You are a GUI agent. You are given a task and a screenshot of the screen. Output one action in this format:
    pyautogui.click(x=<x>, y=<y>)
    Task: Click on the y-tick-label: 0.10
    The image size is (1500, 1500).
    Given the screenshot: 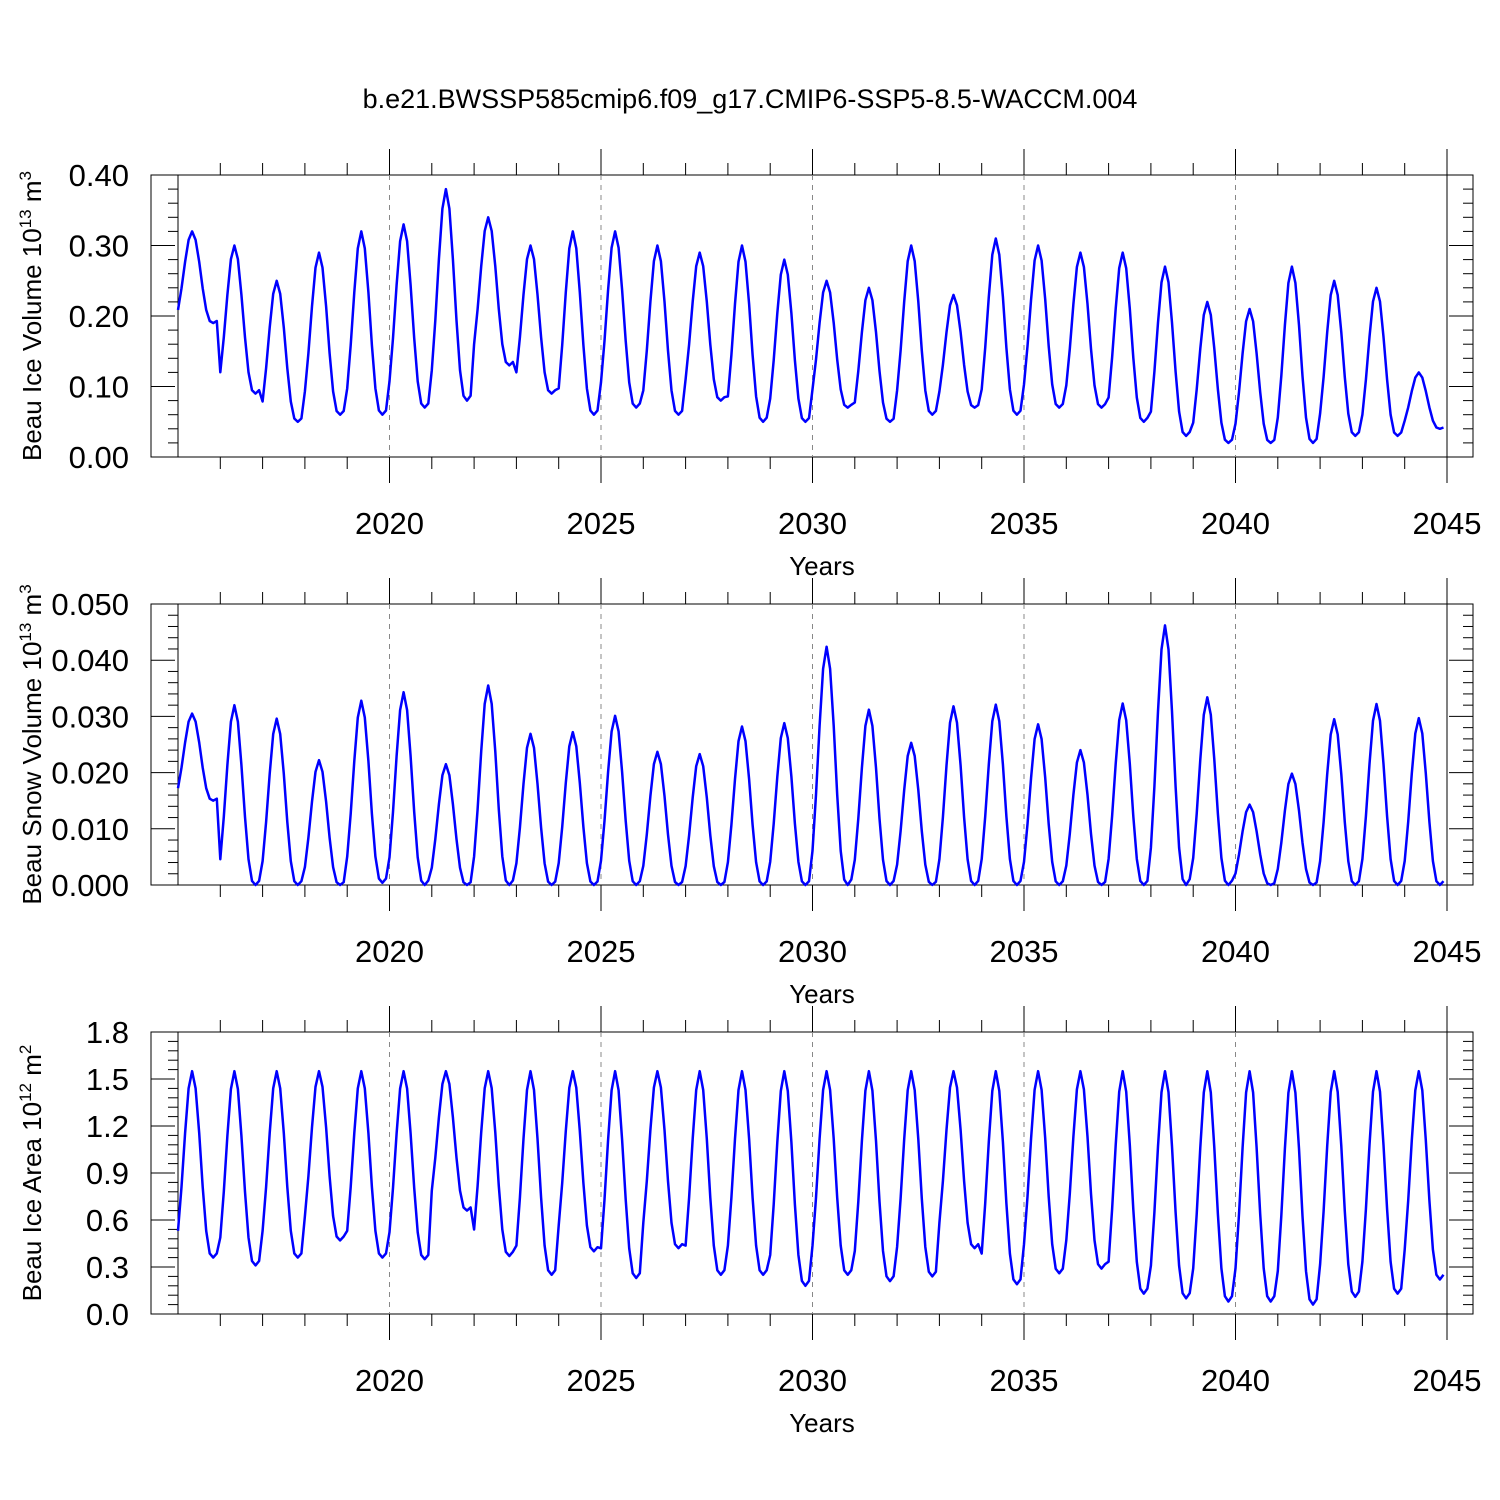 What is the action you would take?
    pyautogui.click(x=99, y=387)
    